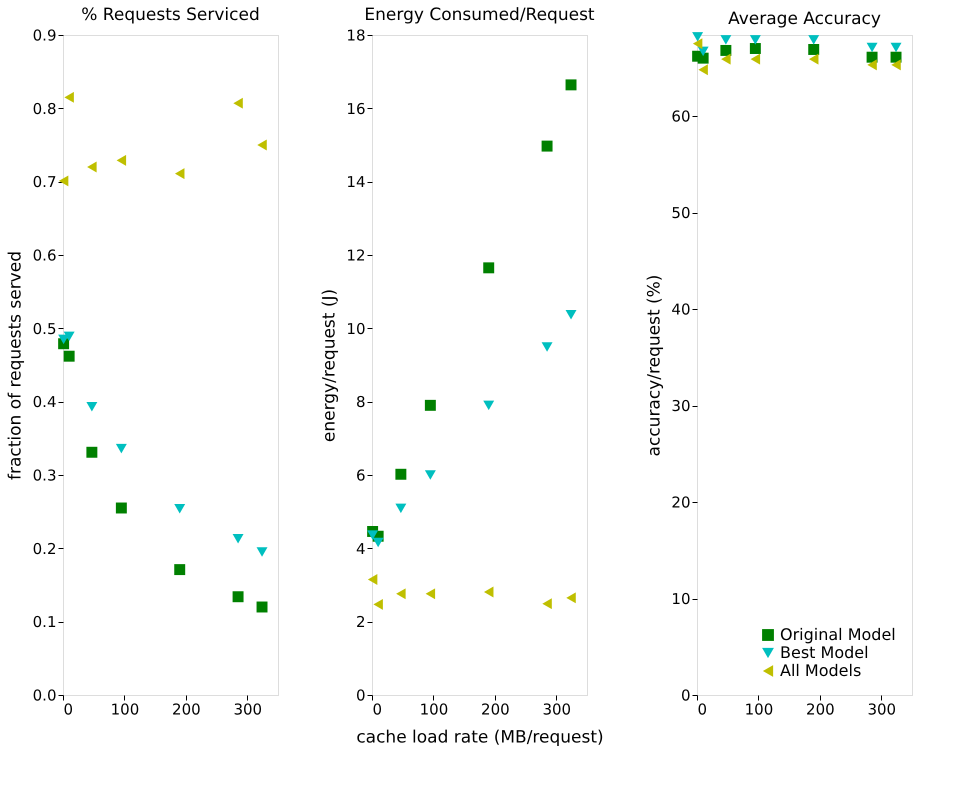  What do you see at coordinates (44, 182) in the screenshot?
I see `y-tick-label: 0.7` at bounding box center [44, 182].